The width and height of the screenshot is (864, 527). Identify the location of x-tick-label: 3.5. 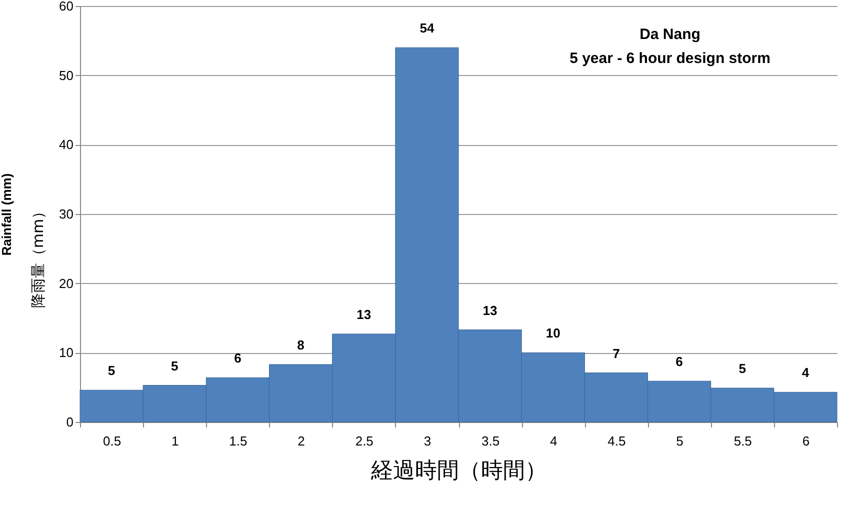
(491, 441).